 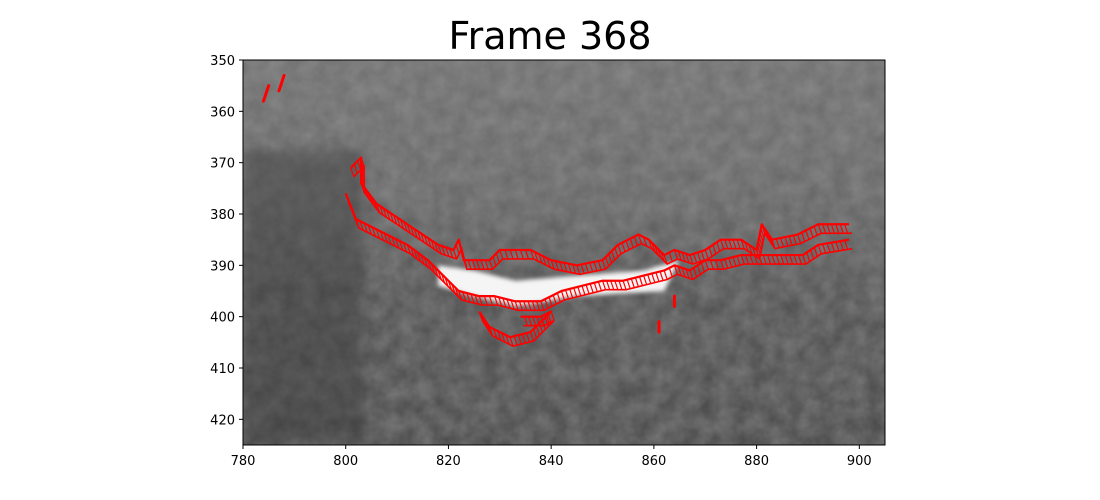 What do you see at coordinates (550, 36) in the screenshot?
I see `plot-title: Frame 368` at bounding box center [550, 36].